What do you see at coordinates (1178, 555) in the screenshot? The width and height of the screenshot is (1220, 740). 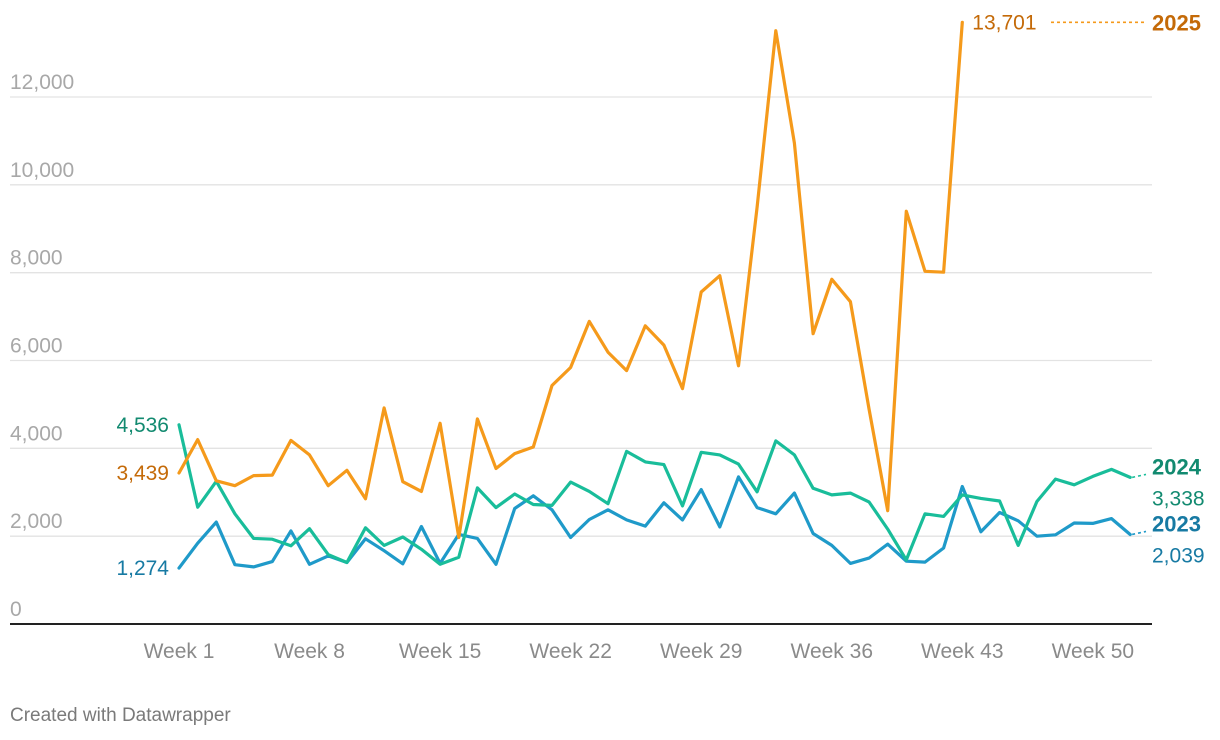 I see `end-value-label-2023: 2,039` at bounding box center [1178, 555].